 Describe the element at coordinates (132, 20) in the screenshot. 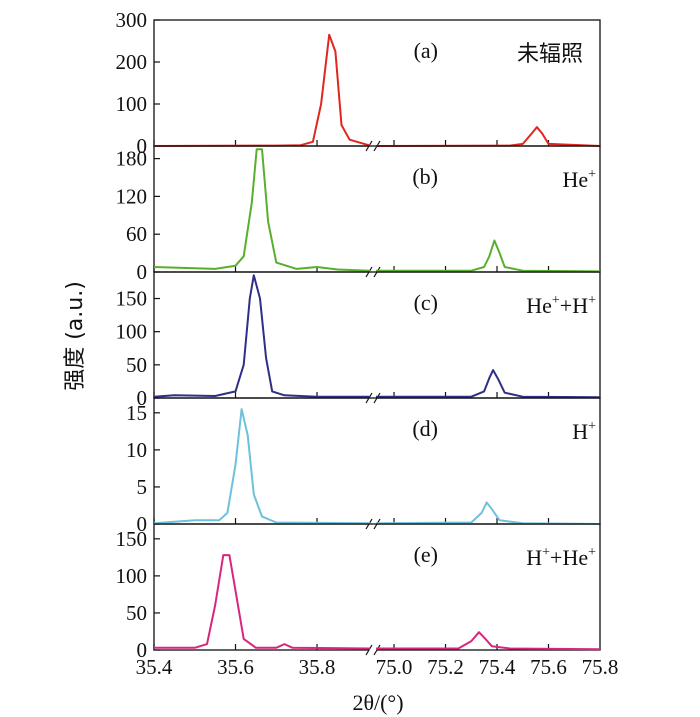

I see `y-tick-label: 300` at that location.